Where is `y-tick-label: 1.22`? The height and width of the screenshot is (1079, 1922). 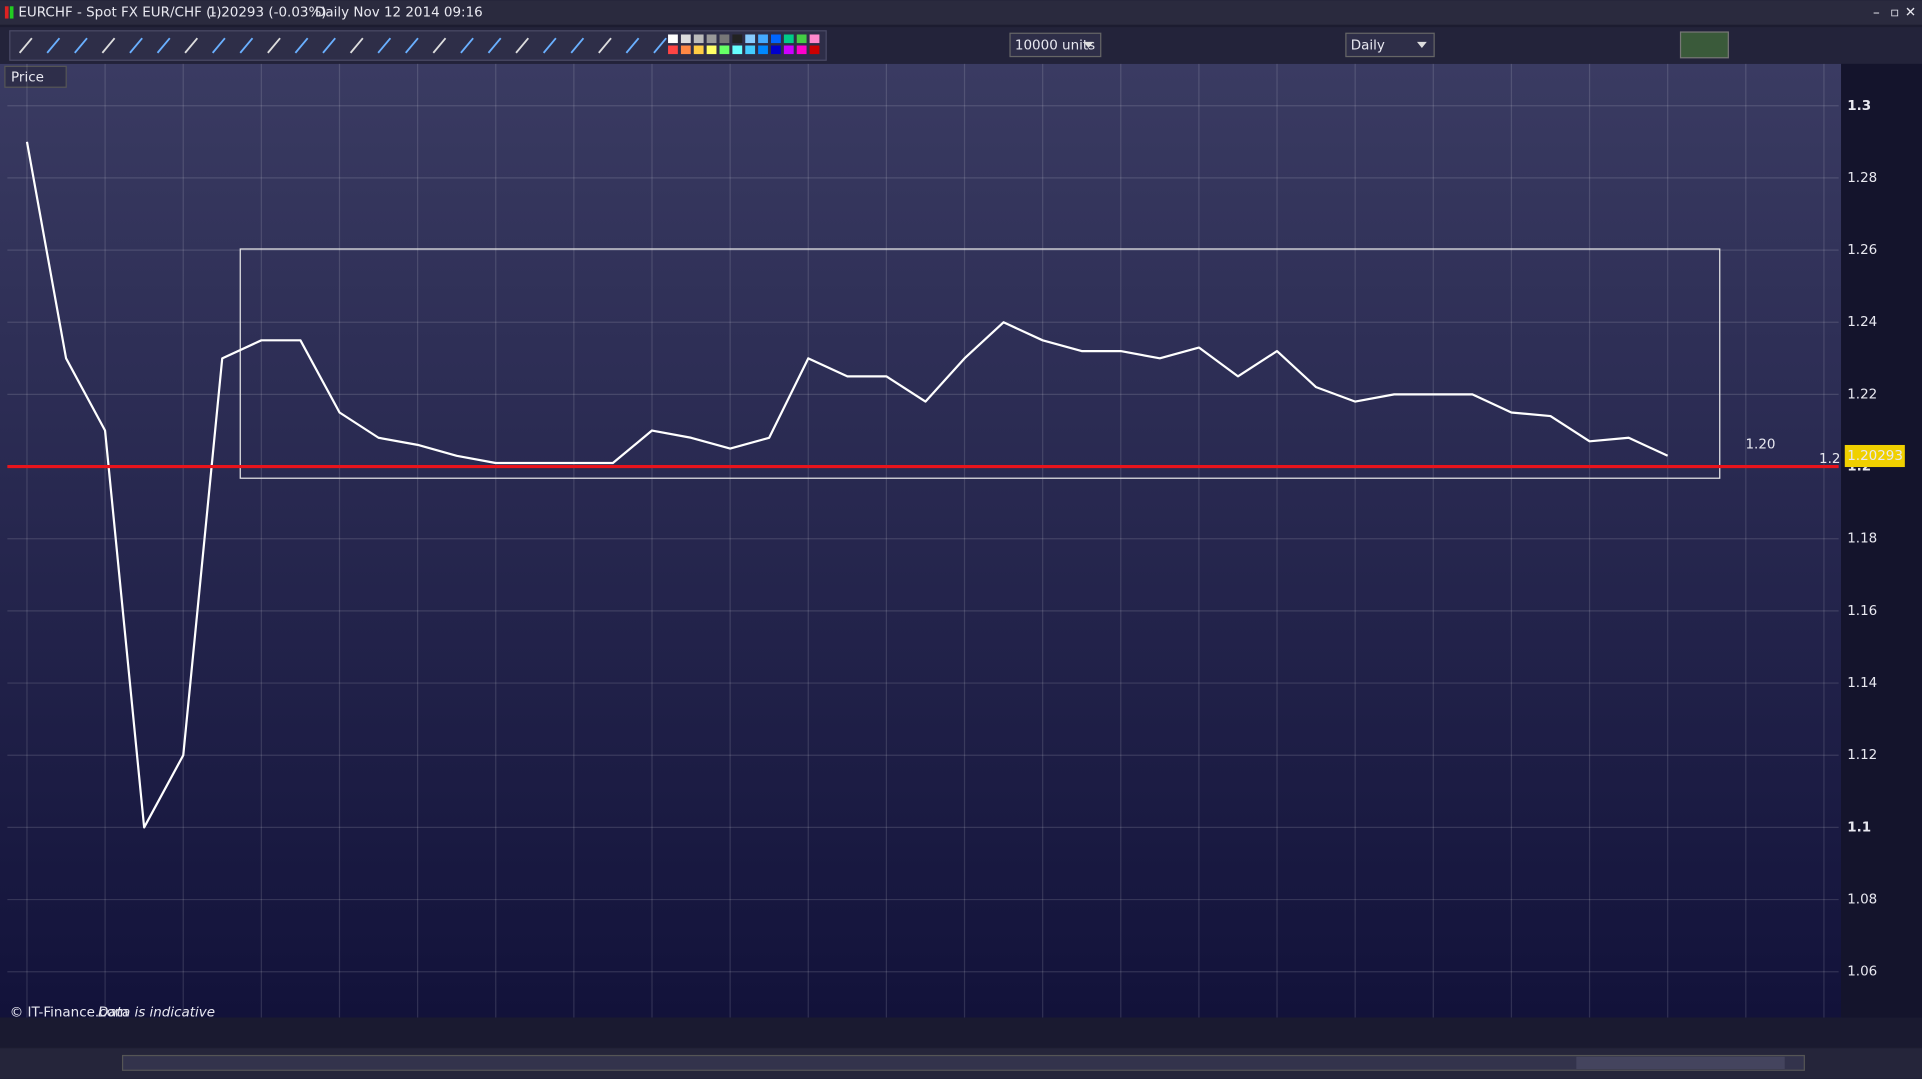 y-tick-label: 1.22 is located at coordinates (1862, 394).